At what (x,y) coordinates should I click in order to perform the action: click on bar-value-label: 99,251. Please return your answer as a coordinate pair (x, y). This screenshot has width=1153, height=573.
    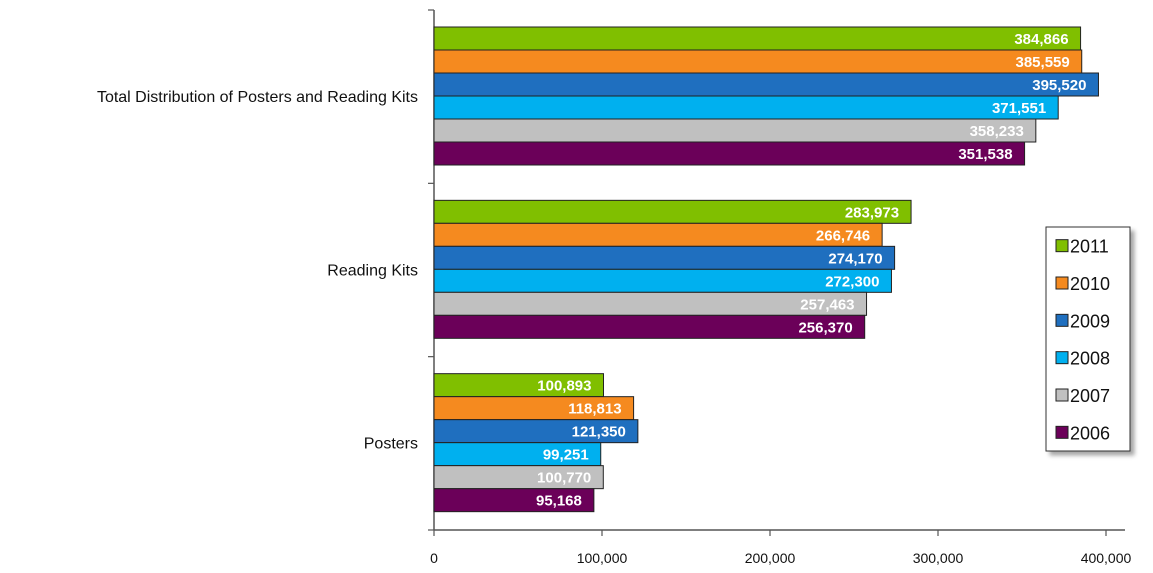
    Looking at the image, I should click on (566, 455).